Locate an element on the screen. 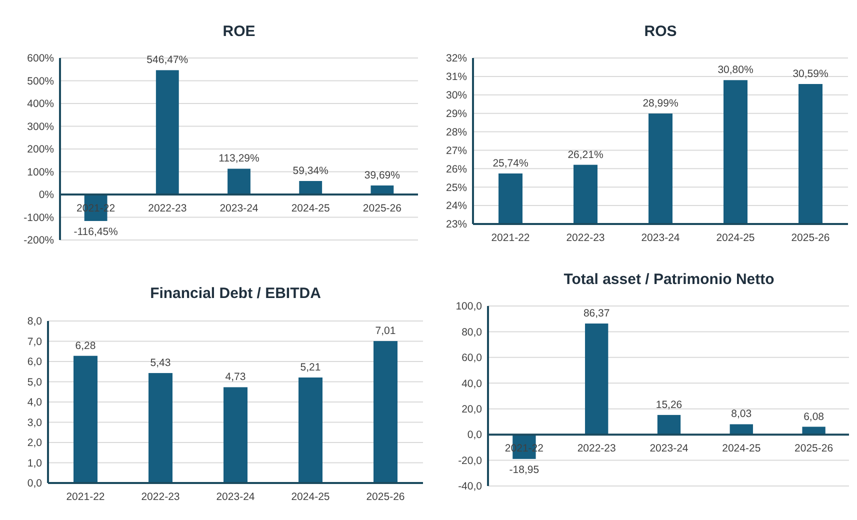 Image resolution: width=857 pixels, height=520 pixels. chart-title: Total asset / Patrimonio Netto is located at coordinates (669, 279).